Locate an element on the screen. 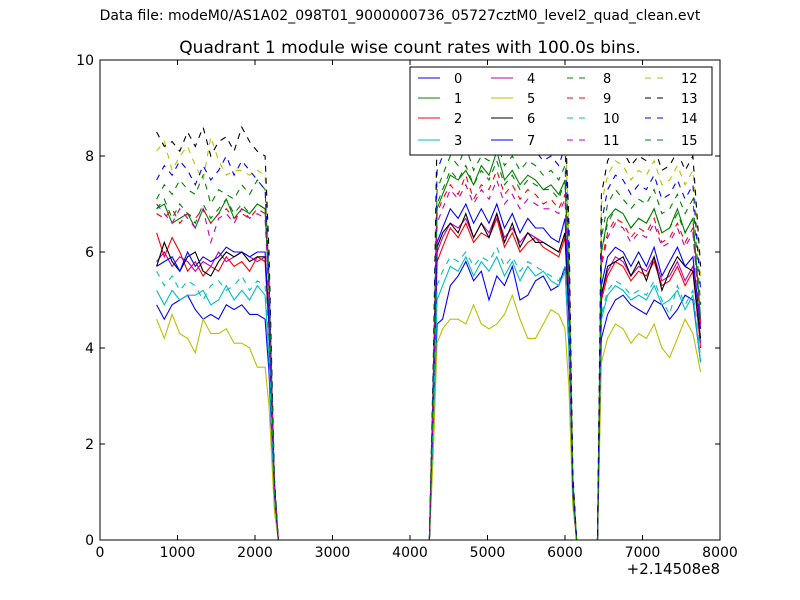  legend-label-12: 12 is located at coordinates (689, 79).